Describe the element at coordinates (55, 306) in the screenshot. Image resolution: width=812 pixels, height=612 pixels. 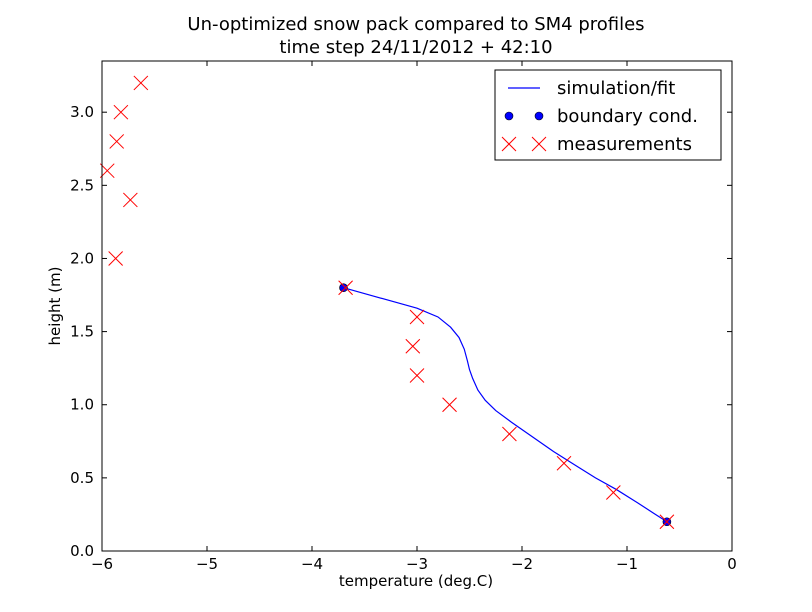
I see `y-axis-label: height (m)` at that location.